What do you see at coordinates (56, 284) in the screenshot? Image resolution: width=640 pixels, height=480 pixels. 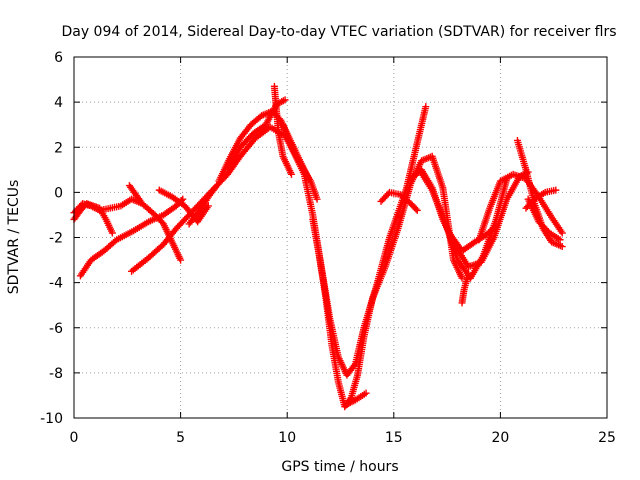 I see `y-tick-label: -4` at bounding box center [56, 284].